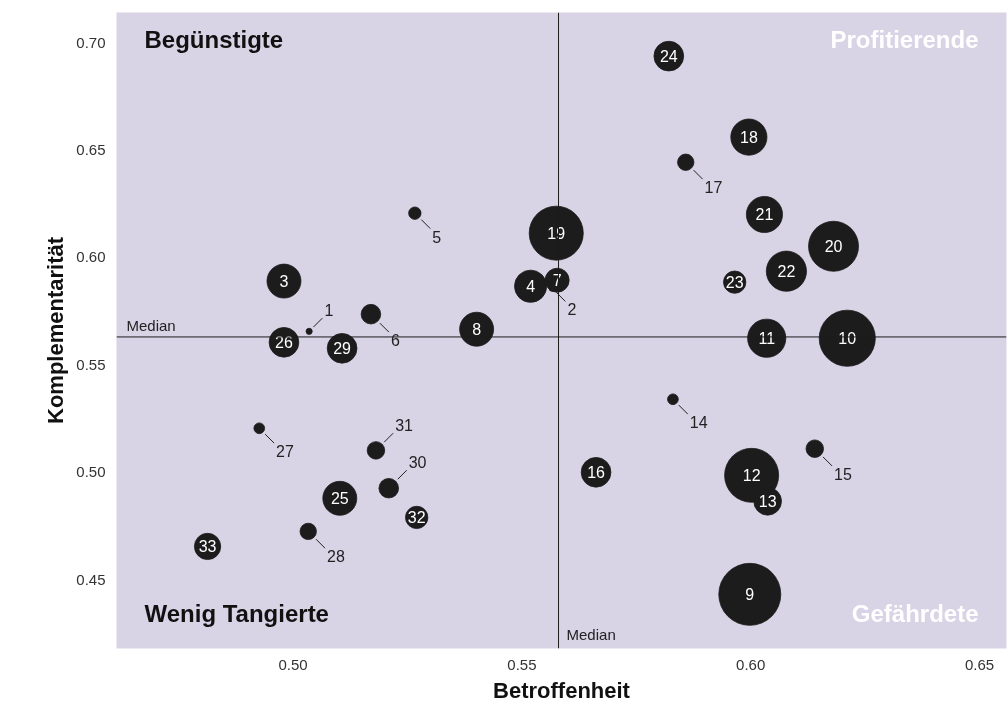 Image resolution: width=1008 pixels, height=722 pixels. What do you see at coordinates (91, 472) in the screenshot?
I see `y-tick-label: 0.50` at bounding box center [91, 472].